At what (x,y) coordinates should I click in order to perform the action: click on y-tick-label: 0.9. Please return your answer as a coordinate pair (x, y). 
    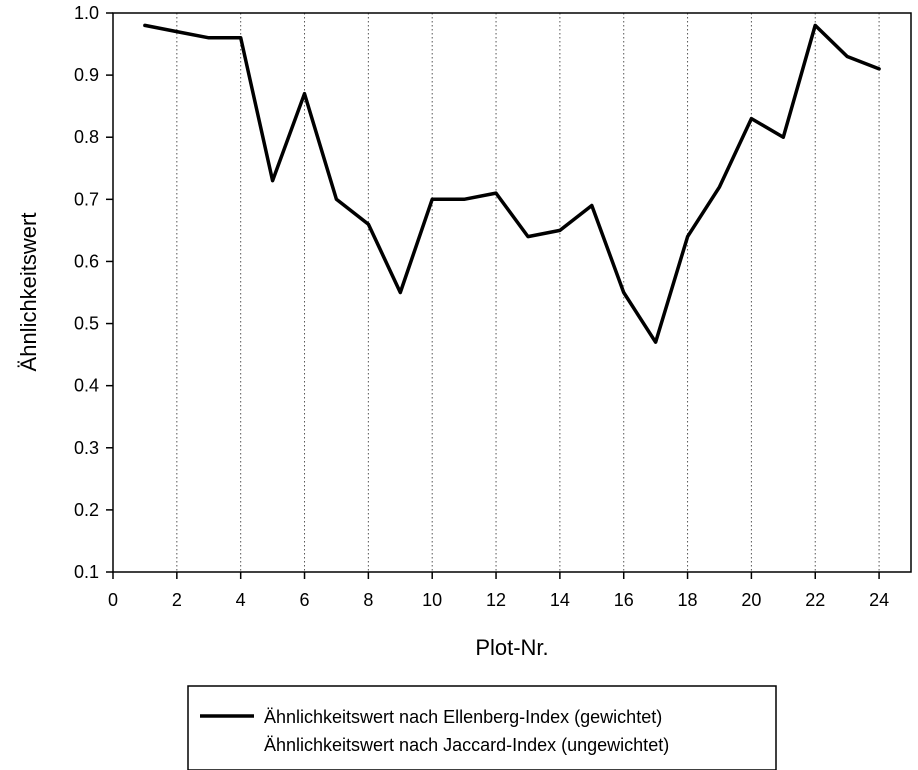
    Looking at the image, I should click on (86, 75).